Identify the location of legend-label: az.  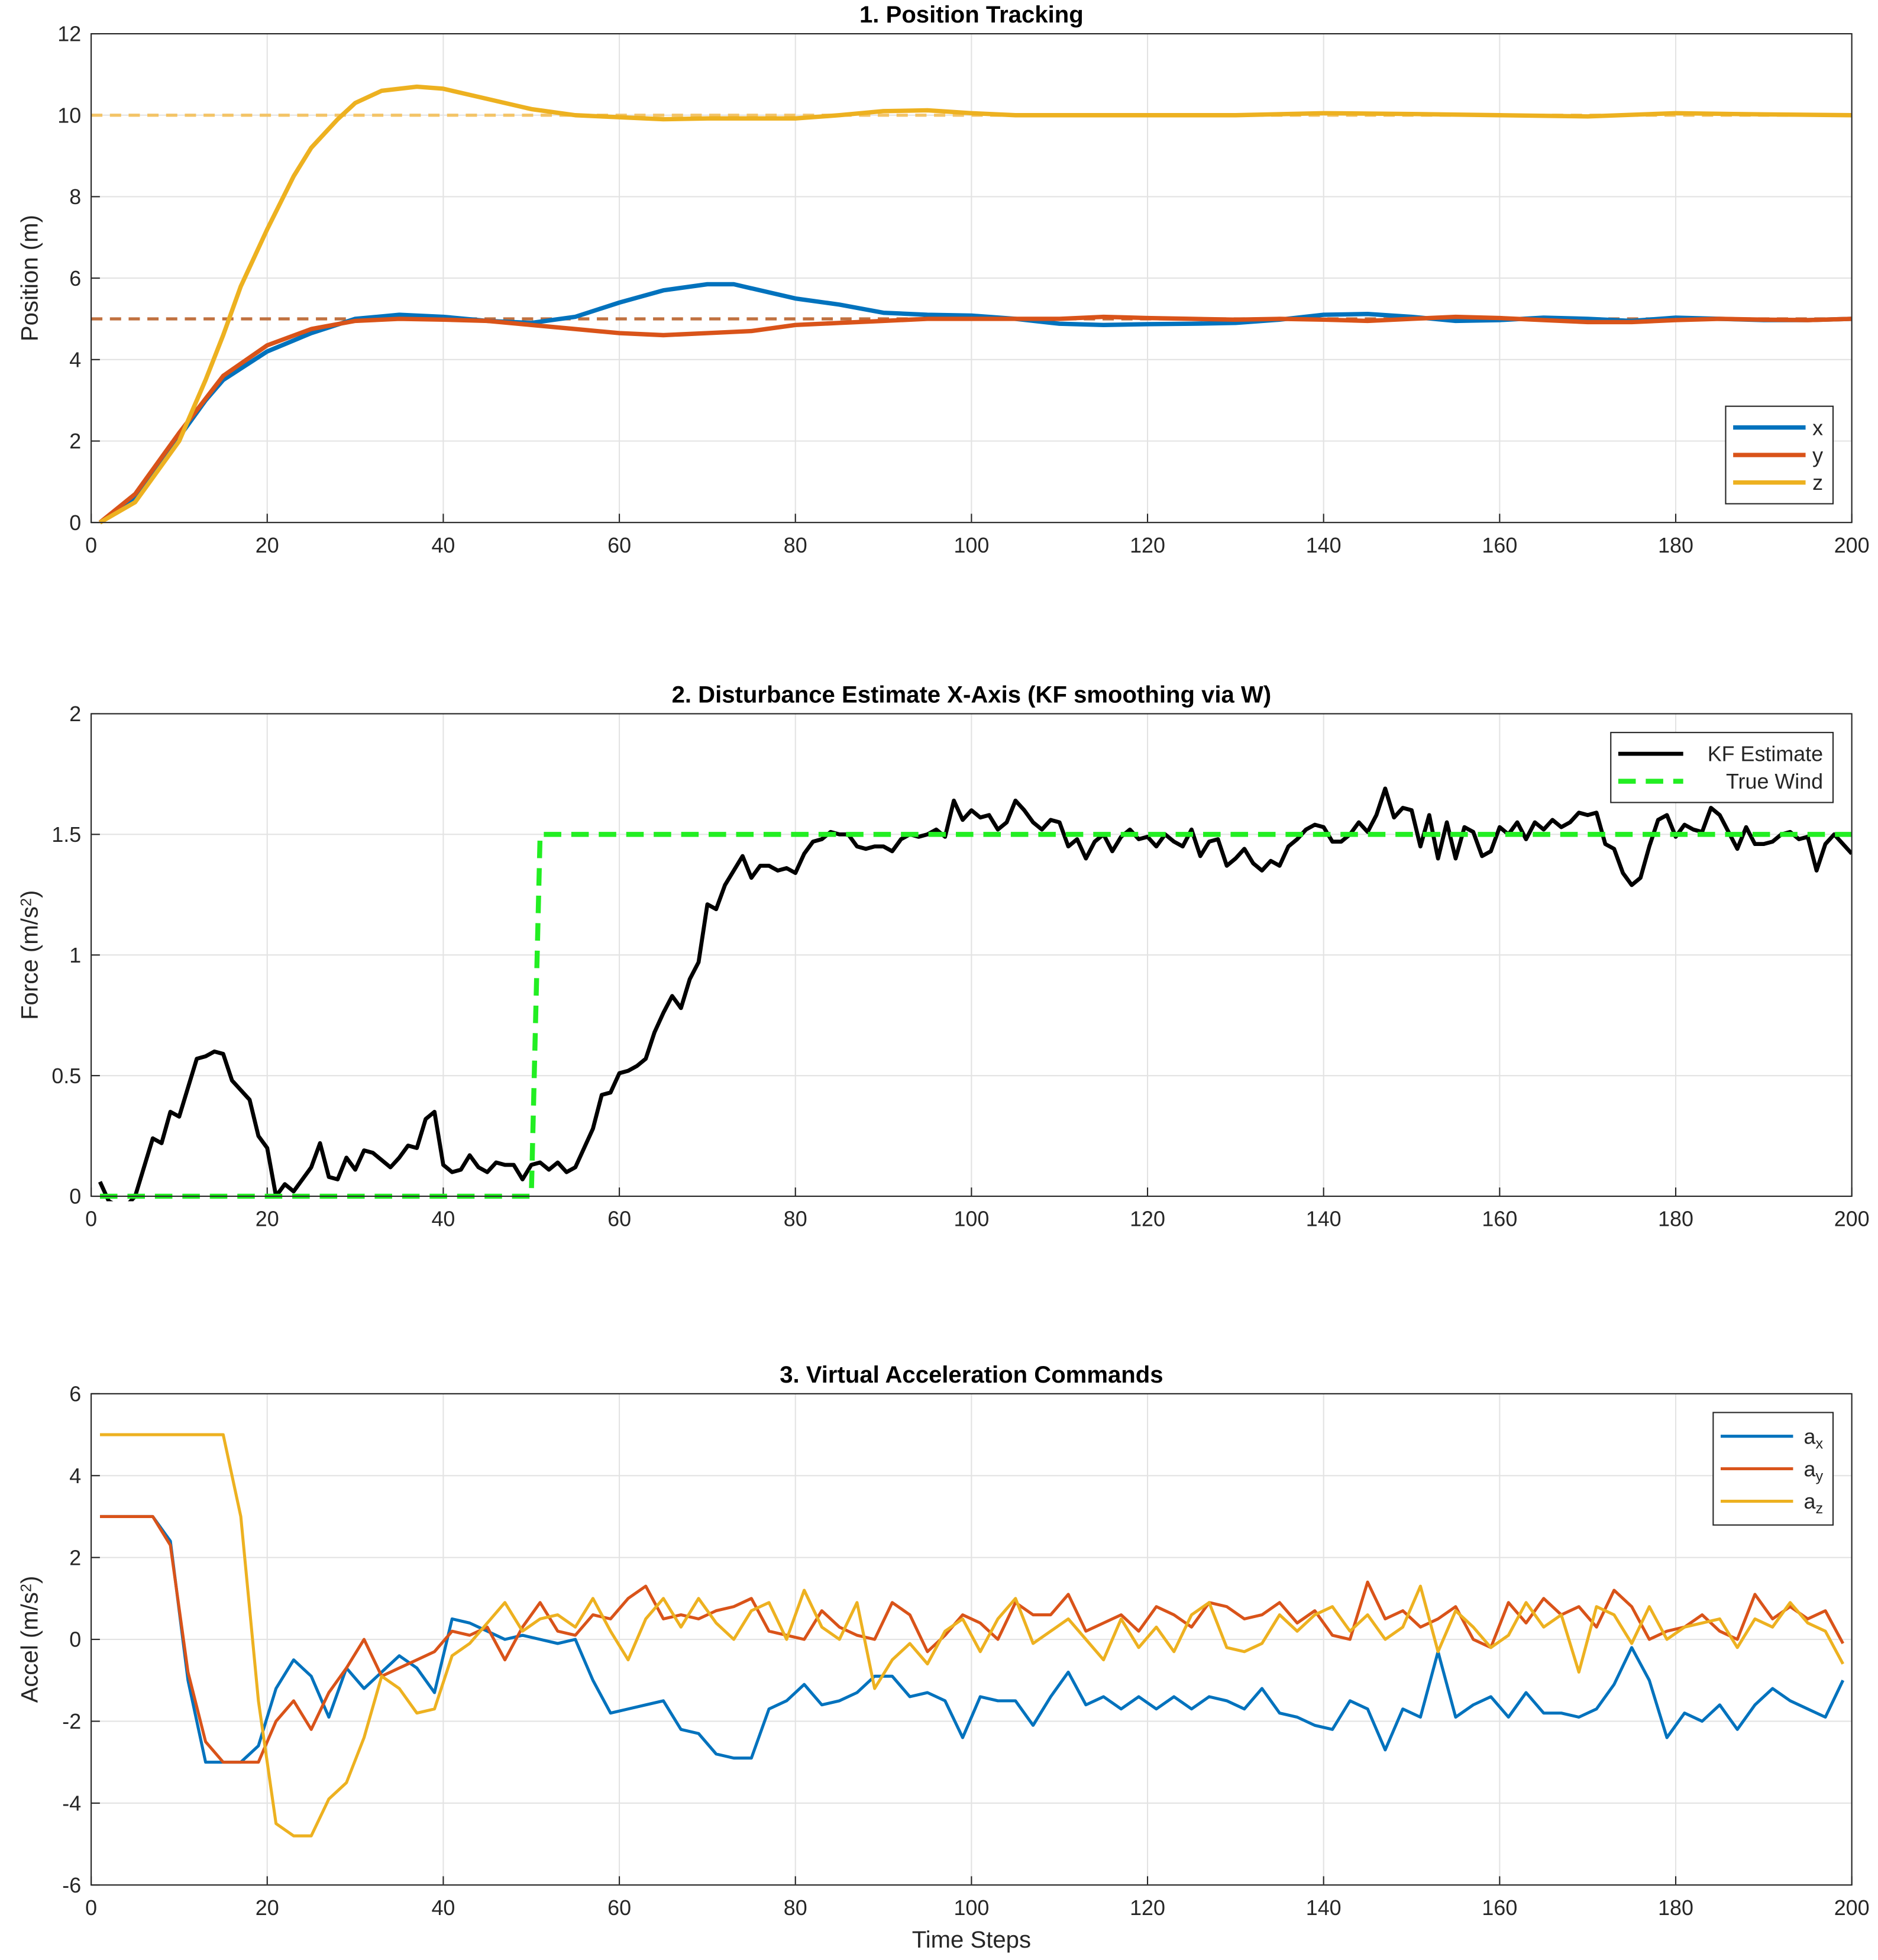
(1813, 1503).